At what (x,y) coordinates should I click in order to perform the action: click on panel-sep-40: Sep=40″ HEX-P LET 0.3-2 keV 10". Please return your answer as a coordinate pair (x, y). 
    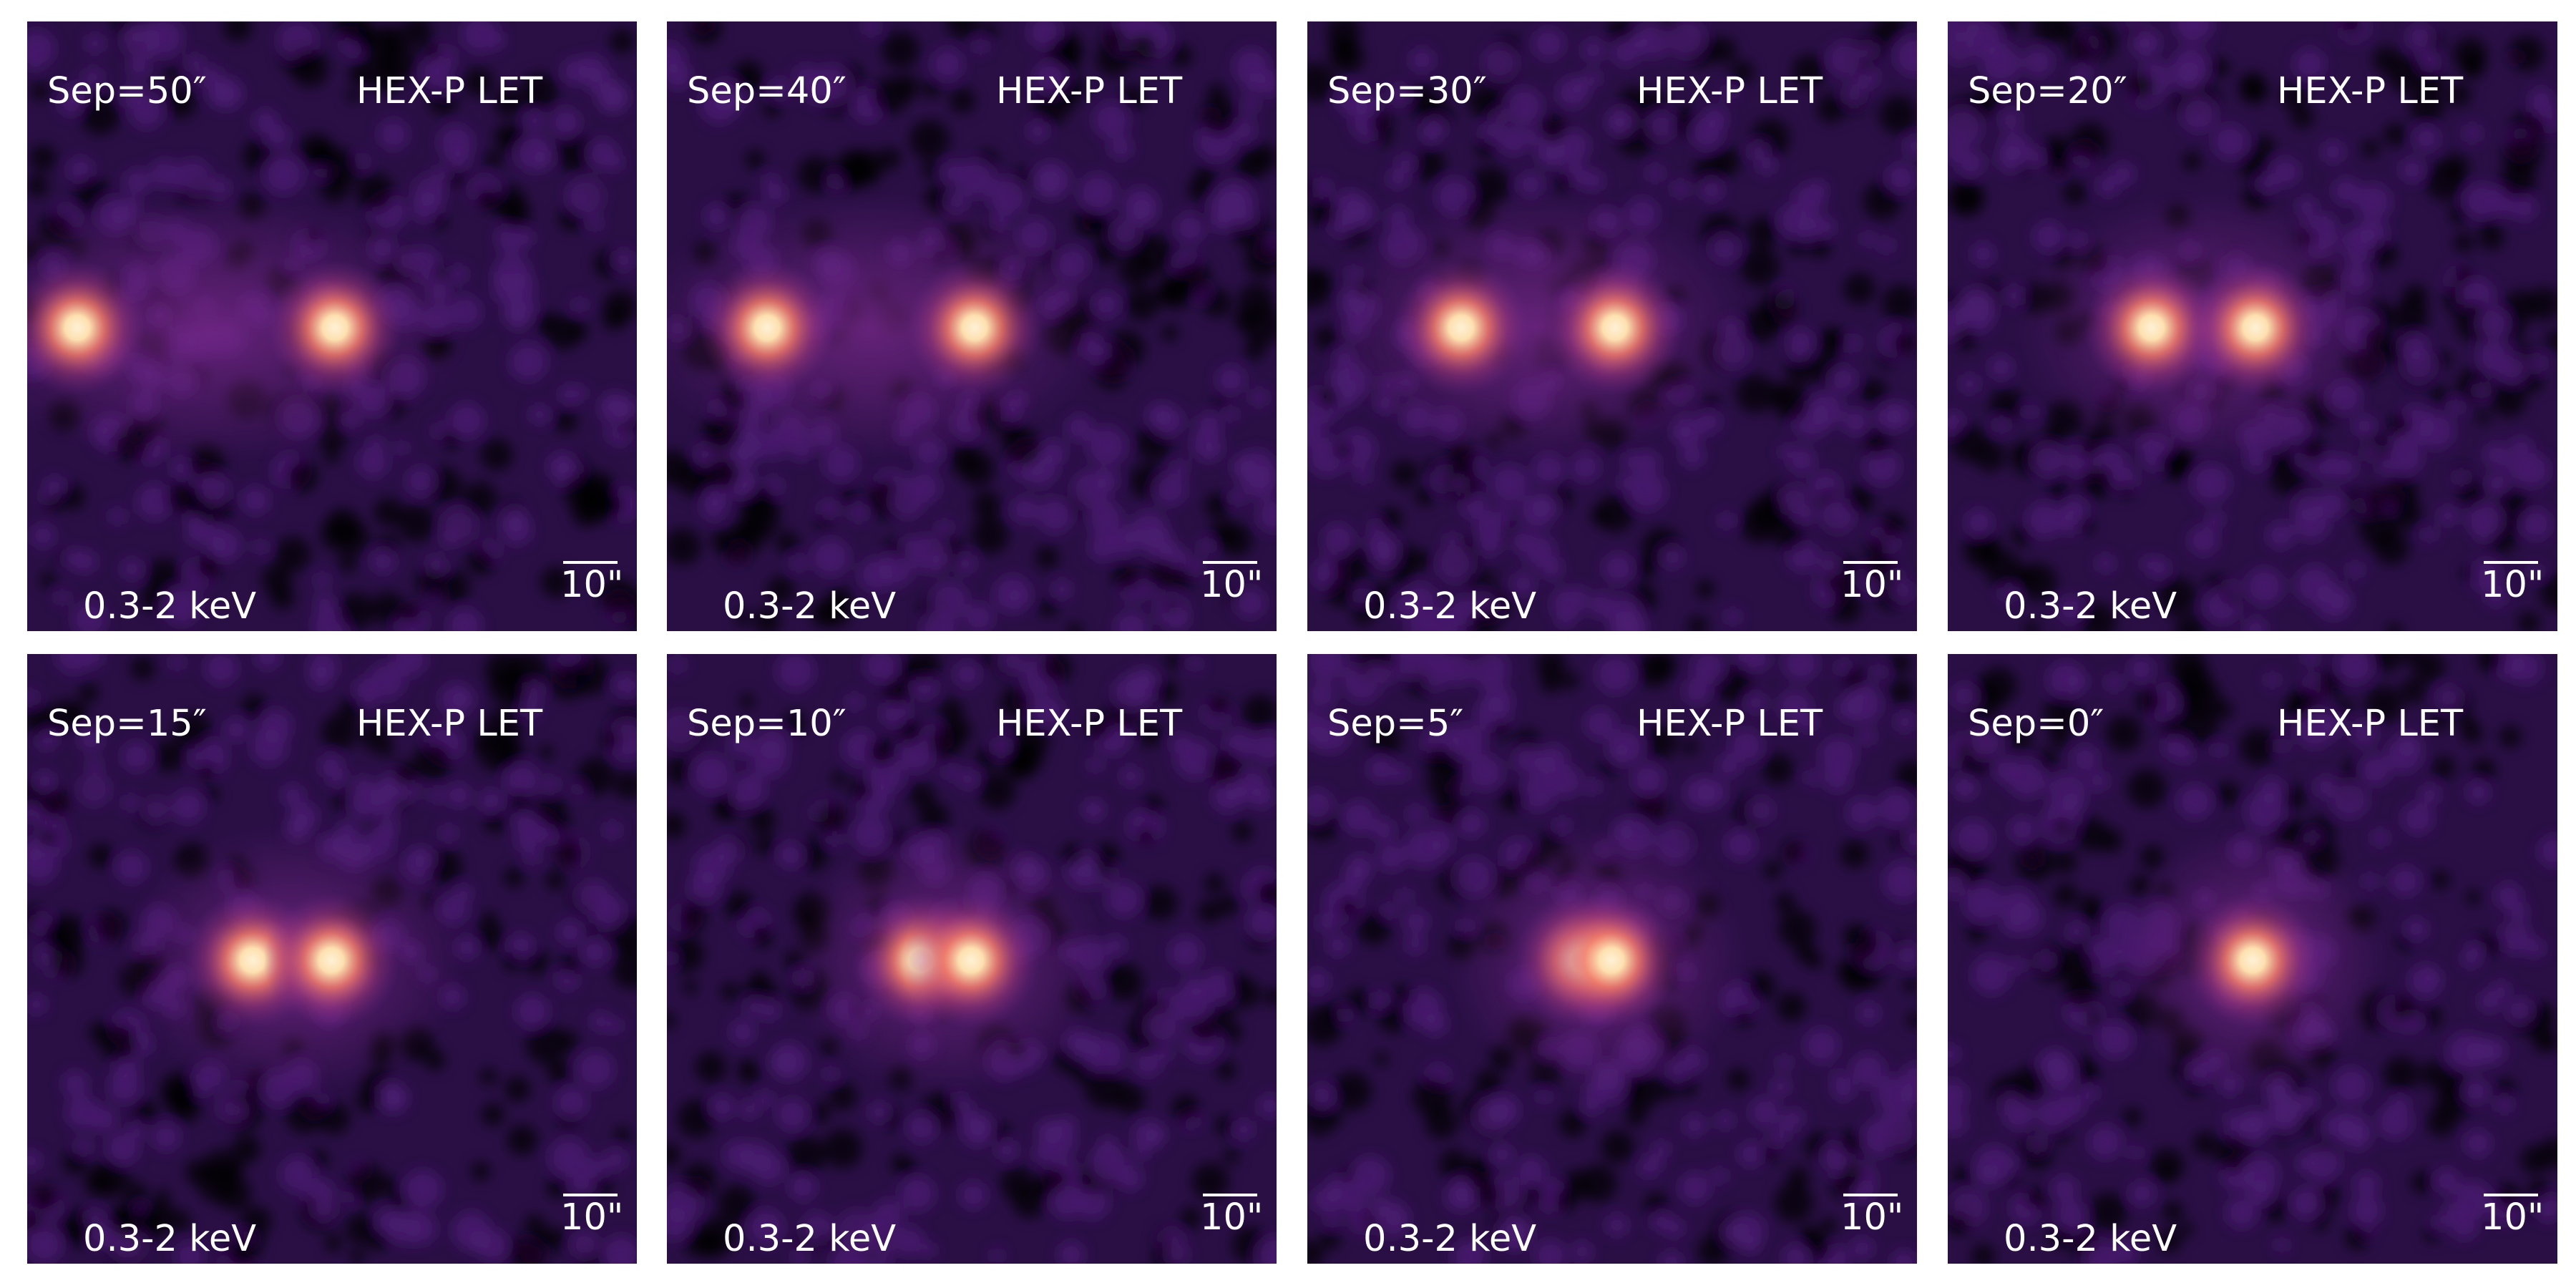
    Looking at the image, I should click on (972, 326).